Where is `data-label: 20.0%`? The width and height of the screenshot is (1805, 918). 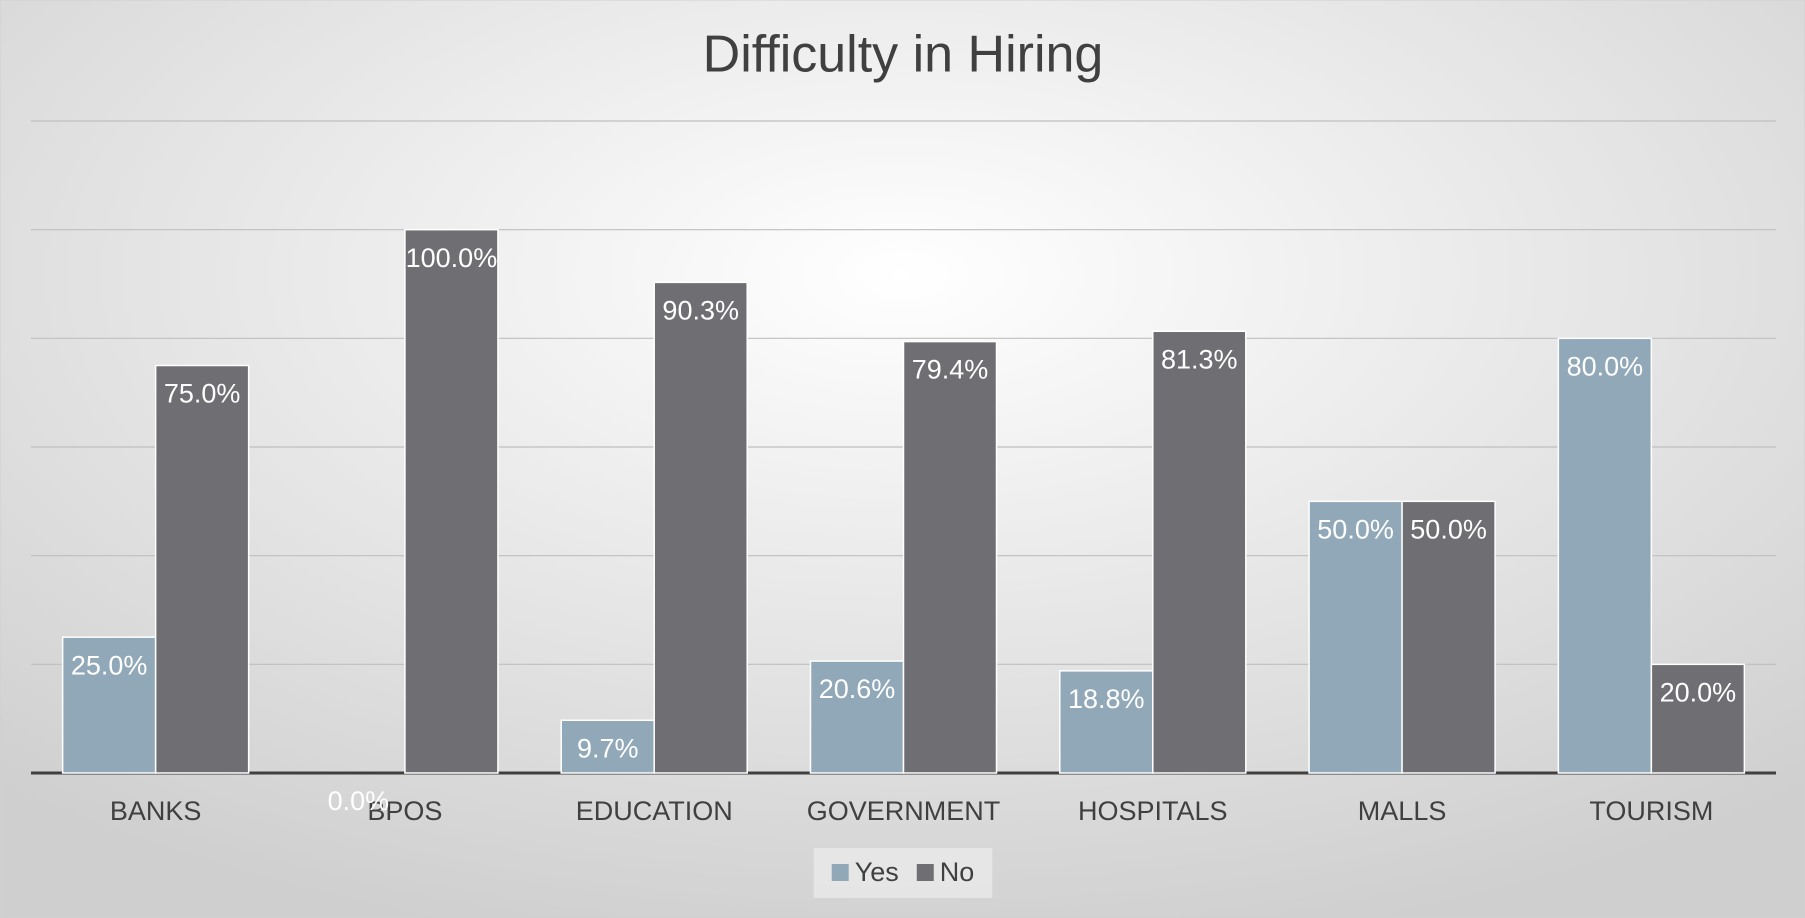 data-label: 20.0% is located at coordinates (1698, 692).